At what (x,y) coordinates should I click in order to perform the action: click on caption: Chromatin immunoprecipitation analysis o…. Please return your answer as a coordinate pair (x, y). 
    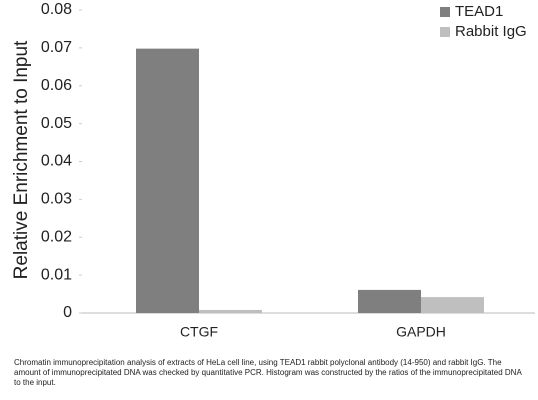
    Looking at the image, I should click on (268, 372).